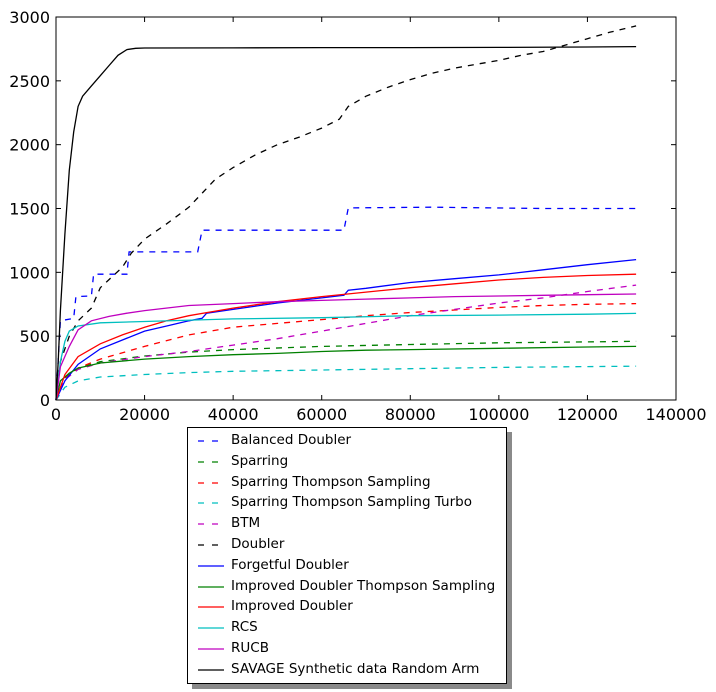 The width and height of the screenshot is (716, 692). What do you see at coordinates (347, 524) in the screenshot?
I see `legend-item: BTM` at bounding box center [347, 524].